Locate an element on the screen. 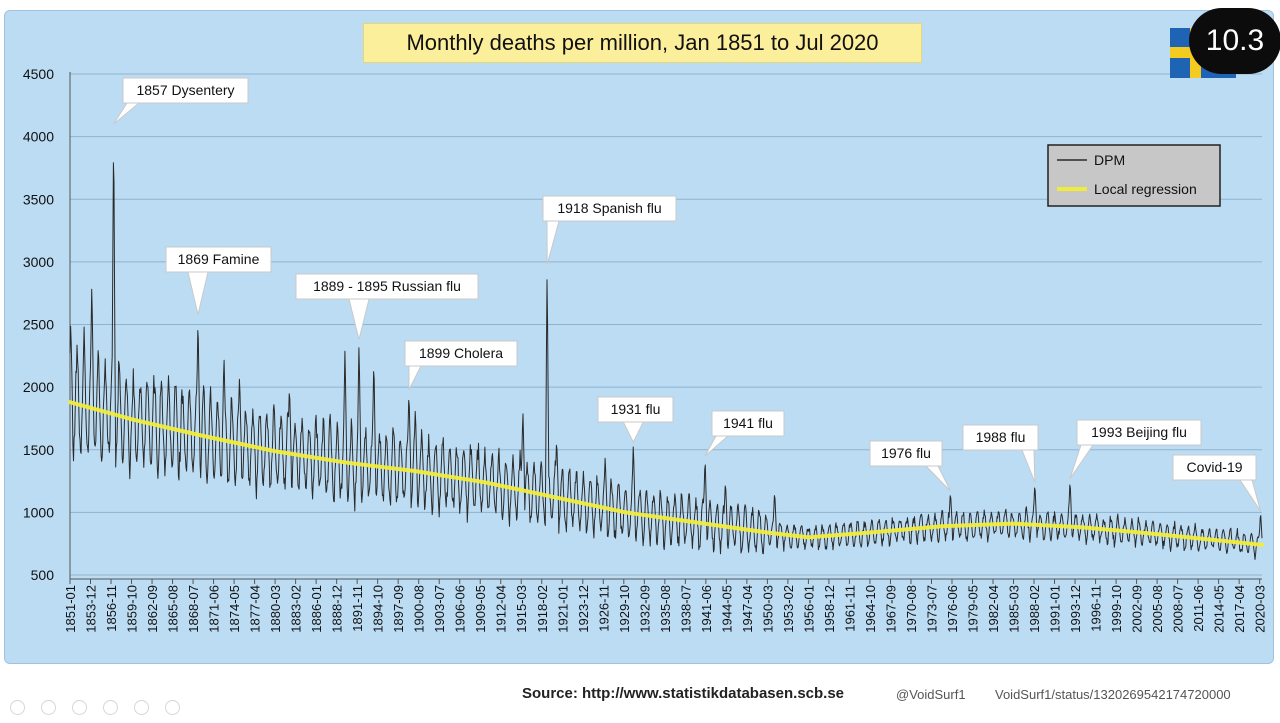 This screenshot has width=1280, height=723. y-tick-label: 2000 is located at coordinates (38, 387).